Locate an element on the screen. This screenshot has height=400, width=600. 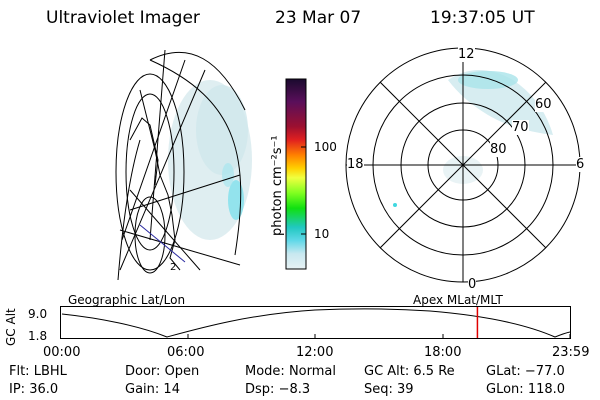
status-glat: GLat: −77.0 is located at coordinates (525, 371).